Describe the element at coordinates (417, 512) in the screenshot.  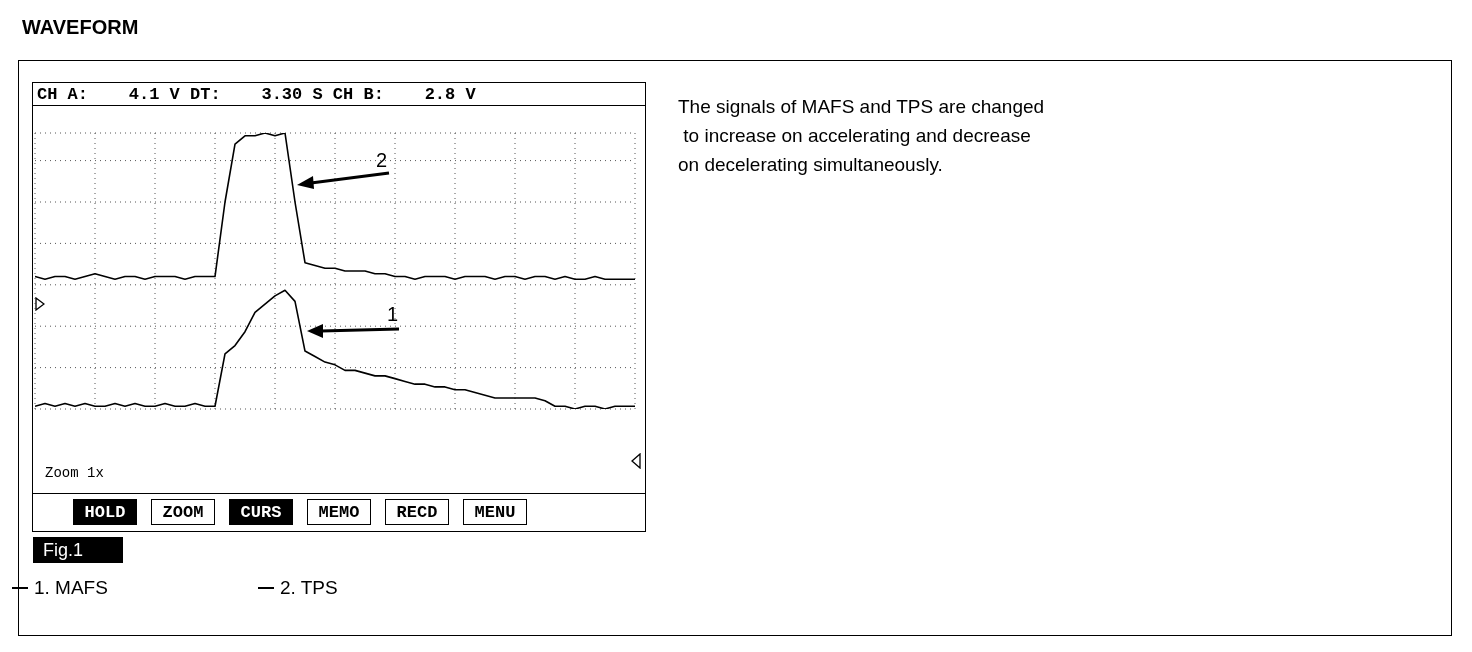
I see `text: RECD` at that location.